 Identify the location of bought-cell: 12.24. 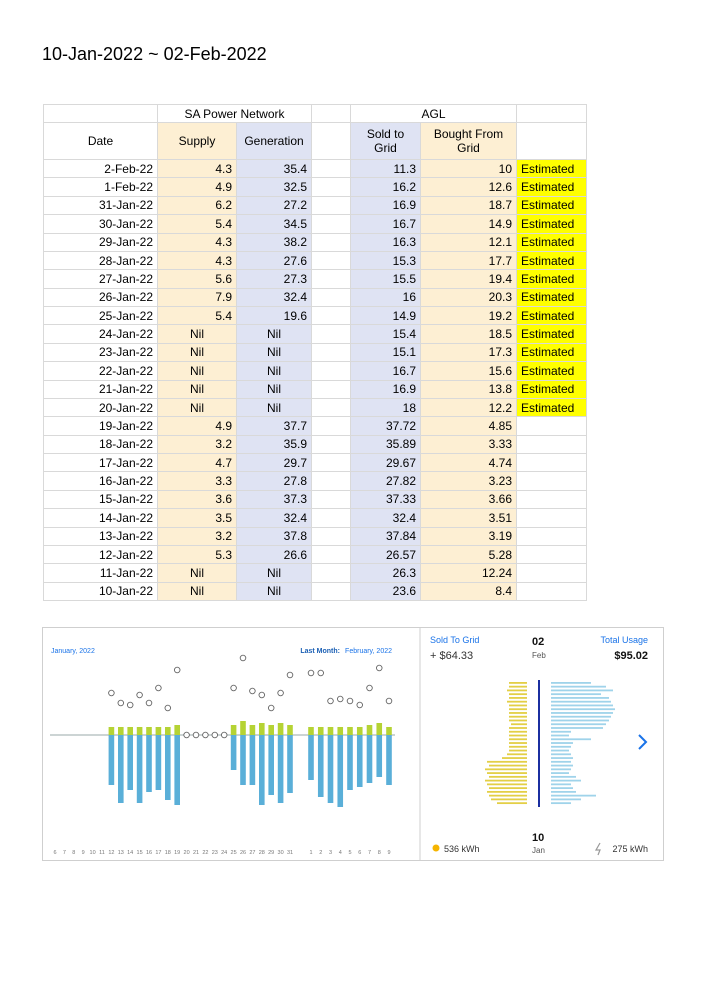
(468, 573).